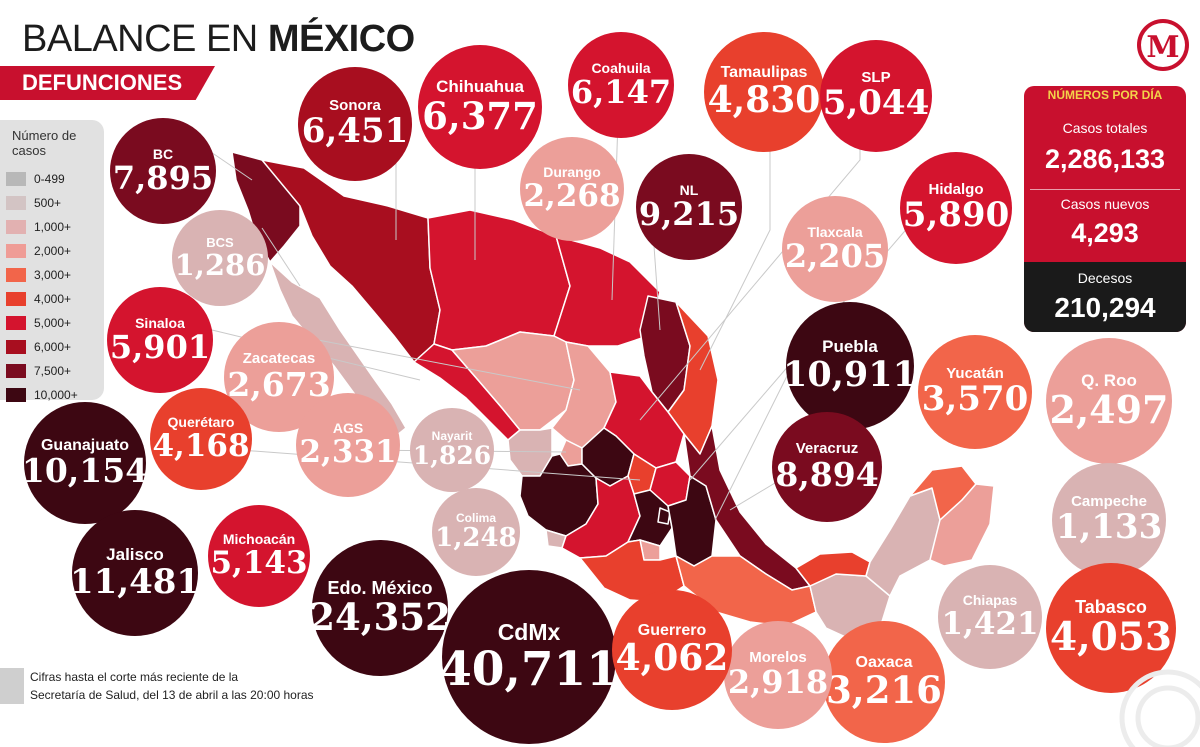 The image size is (1200, 747). Describe the element at coordinates (134, 677) in the screenshot. I see `source-note-line1: Cifras hasta el corte más reciente de la` at that location.